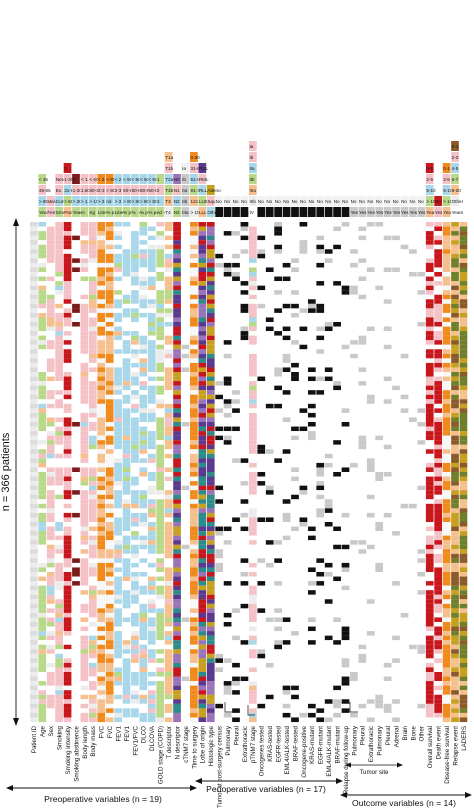  What do you see at coordinates (153, 179) in the screenshot?
I see `color-key-label: < 50` at bounding box center [153, 179].